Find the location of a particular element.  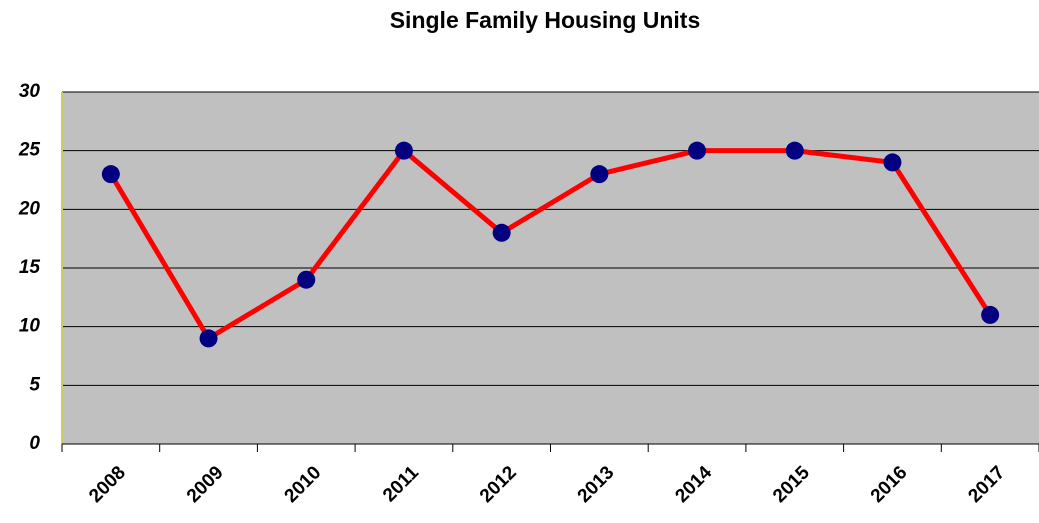

x-tick-label: 2012 is located at coordinates (498, 484).